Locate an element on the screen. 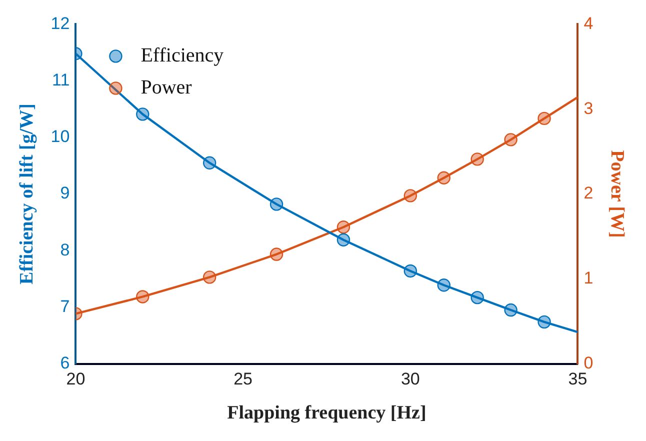  y2-tick-label: 0 is located at coordinates (589, 362).